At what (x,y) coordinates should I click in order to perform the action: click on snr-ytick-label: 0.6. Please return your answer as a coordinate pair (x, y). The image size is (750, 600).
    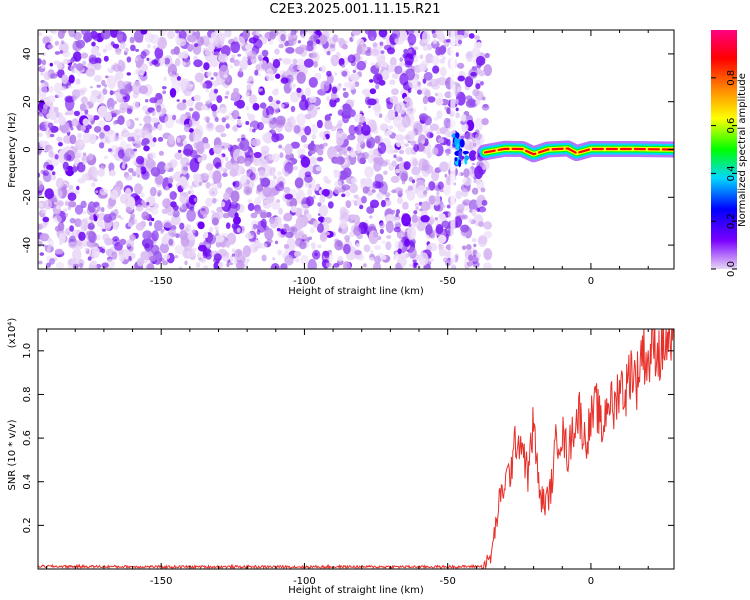
    Looking at the image, I should click on (27, 438).